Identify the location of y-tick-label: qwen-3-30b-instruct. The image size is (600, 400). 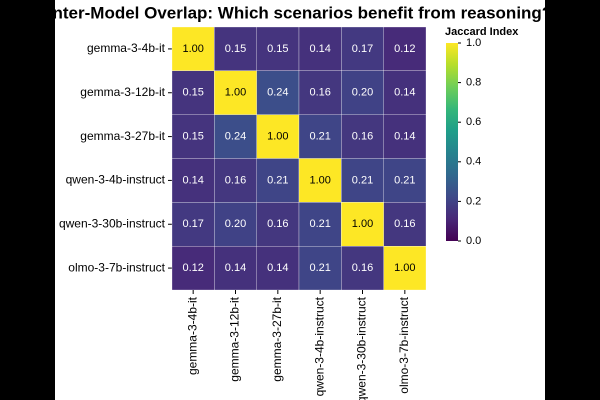
(112, 223).